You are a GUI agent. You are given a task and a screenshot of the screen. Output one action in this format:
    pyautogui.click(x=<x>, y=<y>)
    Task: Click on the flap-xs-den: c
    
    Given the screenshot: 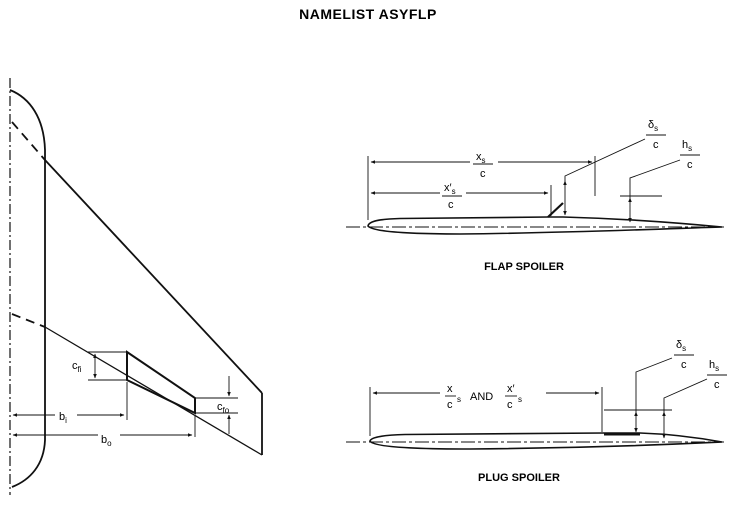 What is the action you would take?
    pyautogui.click(x=483, y=174)
    